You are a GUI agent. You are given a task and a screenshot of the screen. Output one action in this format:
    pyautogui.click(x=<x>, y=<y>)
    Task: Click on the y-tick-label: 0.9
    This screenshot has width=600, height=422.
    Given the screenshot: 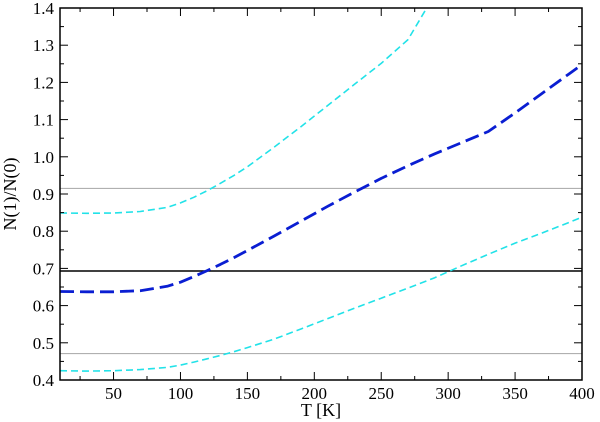 What is the action you would take?
    pyautogui.click(x=43, y=194)
    